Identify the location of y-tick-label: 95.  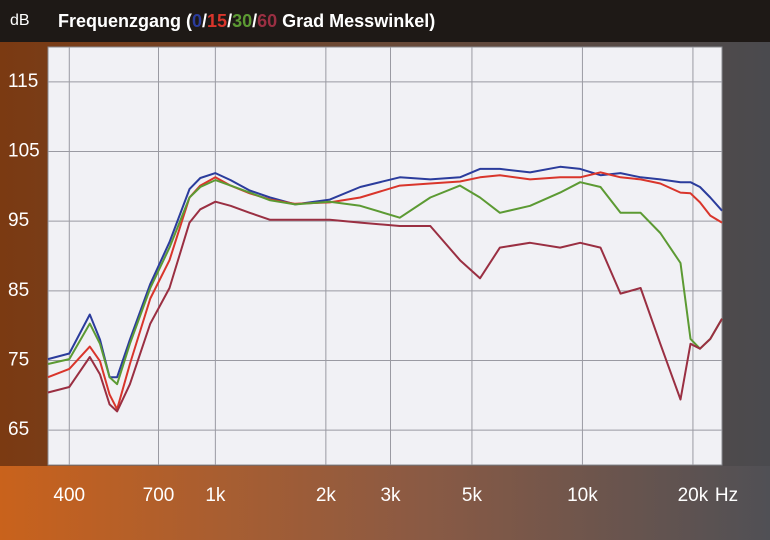
(18, 220).